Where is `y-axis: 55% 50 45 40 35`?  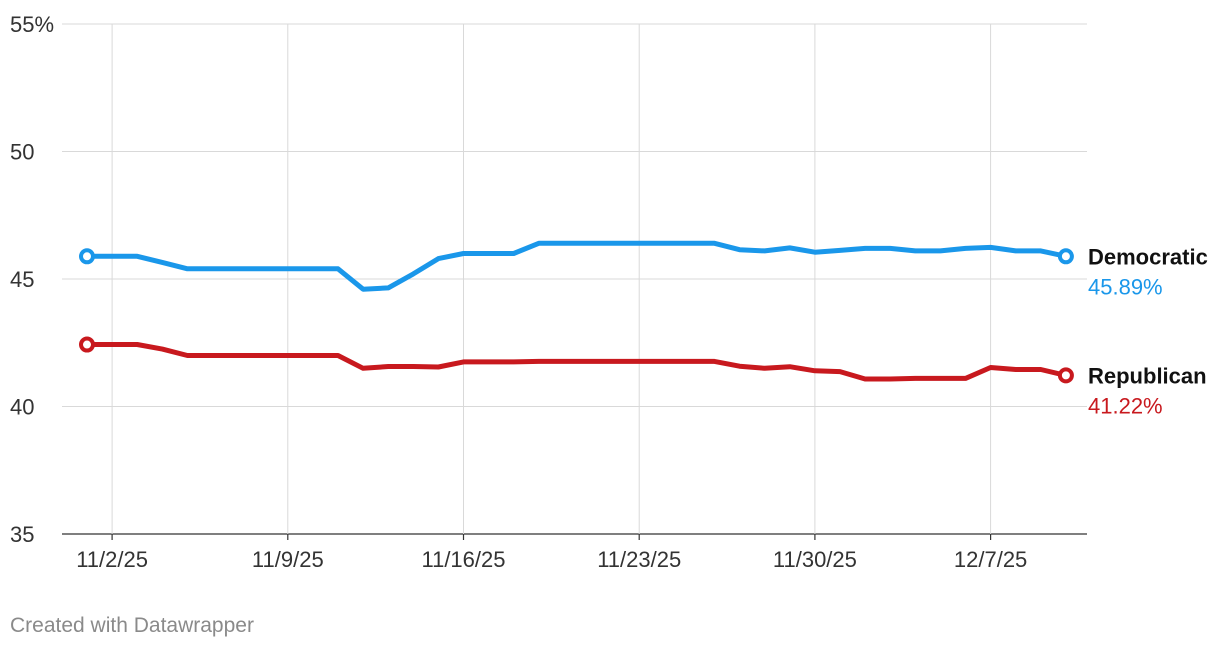
y-axis: 55% 50 45 40 35 is located at coordinates (32, 279).